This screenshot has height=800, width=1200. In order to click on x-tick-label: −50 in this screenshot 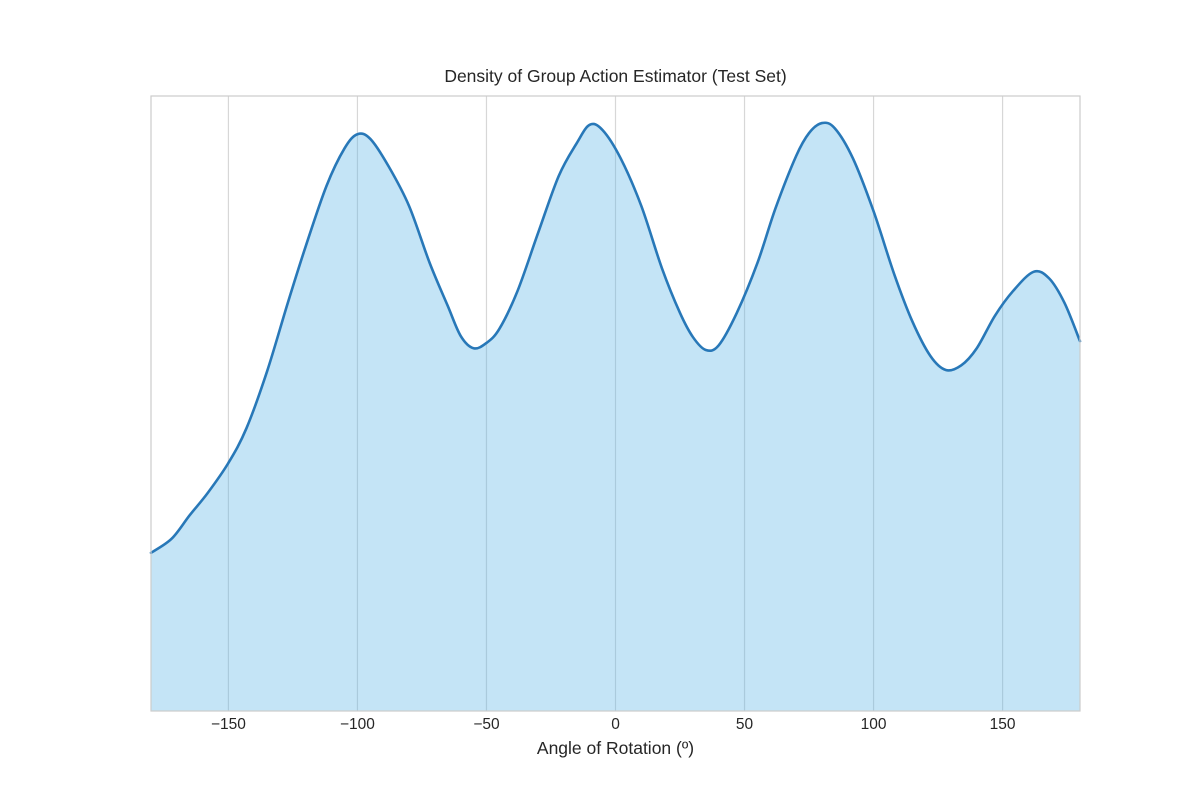, I will do `click(486, 724)`.